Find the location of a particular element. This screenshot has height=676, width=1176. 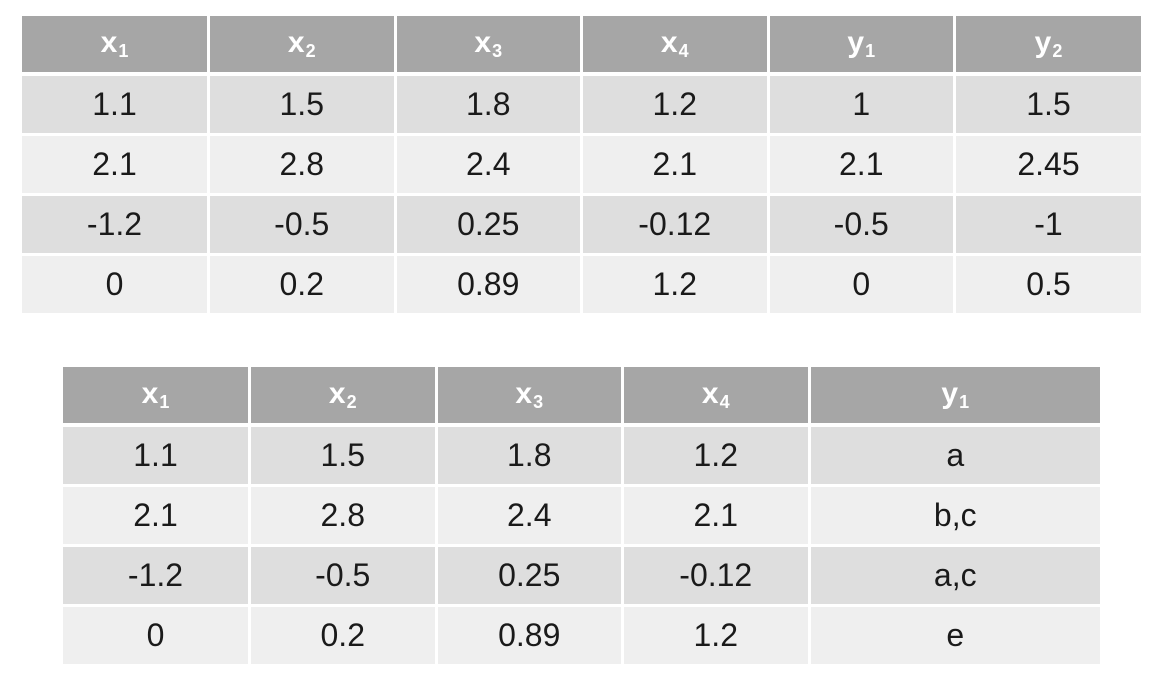

table-cell: a is located at coordinates (954, 456).